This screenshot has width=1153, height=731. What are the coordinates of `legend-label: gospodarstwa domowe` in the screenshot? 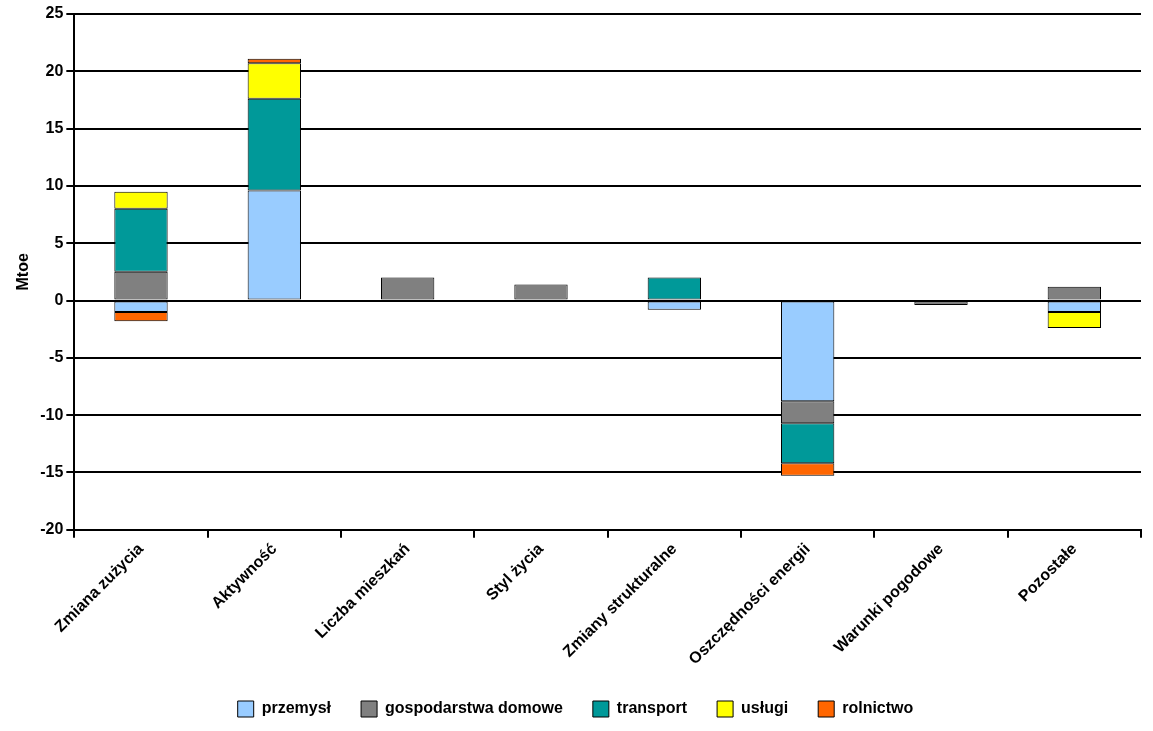 It's located at (474, 708).